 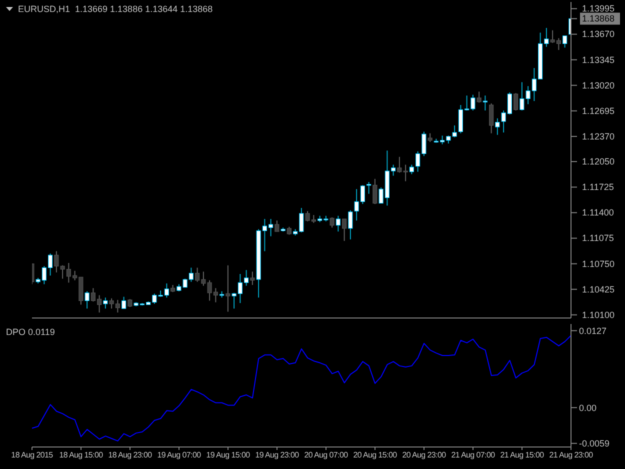 What do you see at coordinates (473, 455) in the screenshot?
I see `x-tick-label: 21 Aug 07:00` at bounding box center [473, 455].